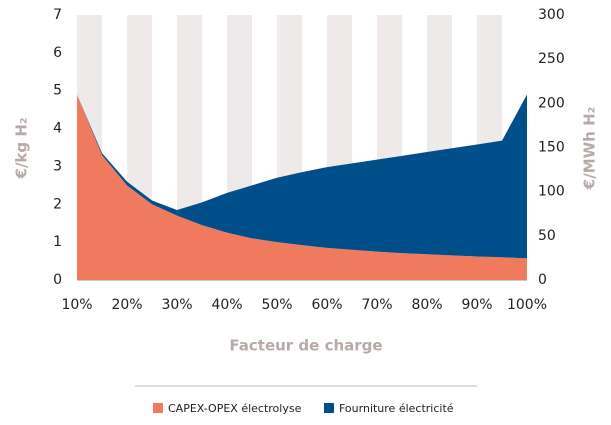  What do you see at coordinates (57, 91) in the screenshot?
I see `y-tick-label: 5` at bounding box center [57, 91].